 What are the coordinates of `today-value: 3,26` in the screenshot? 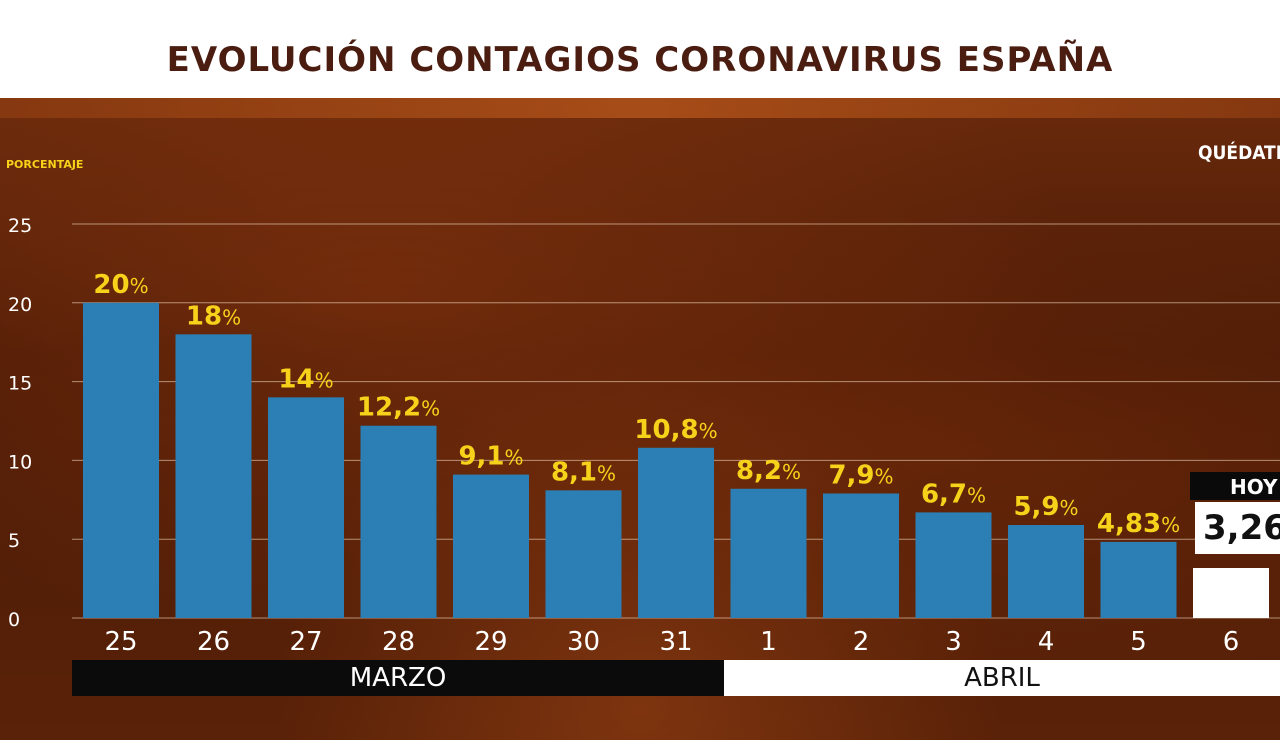 It's located at (1241, 528).